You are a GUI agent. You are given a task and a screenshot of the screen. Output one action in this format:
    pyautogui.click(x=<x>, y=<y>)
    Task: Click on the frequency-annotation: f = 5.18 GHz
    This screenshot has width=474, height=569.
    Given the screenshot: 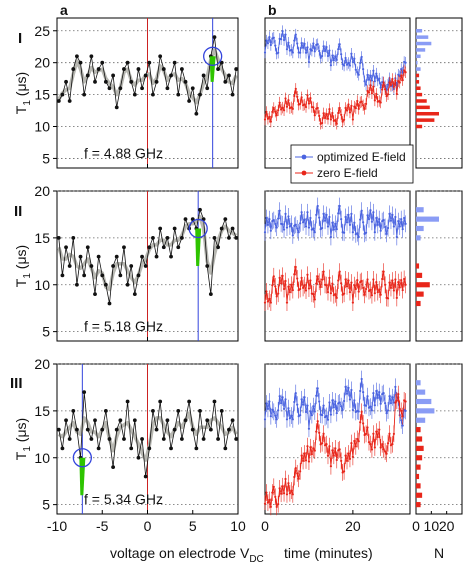 What is the action you would take?
    pyautogui.click(x=123, y=326)
    